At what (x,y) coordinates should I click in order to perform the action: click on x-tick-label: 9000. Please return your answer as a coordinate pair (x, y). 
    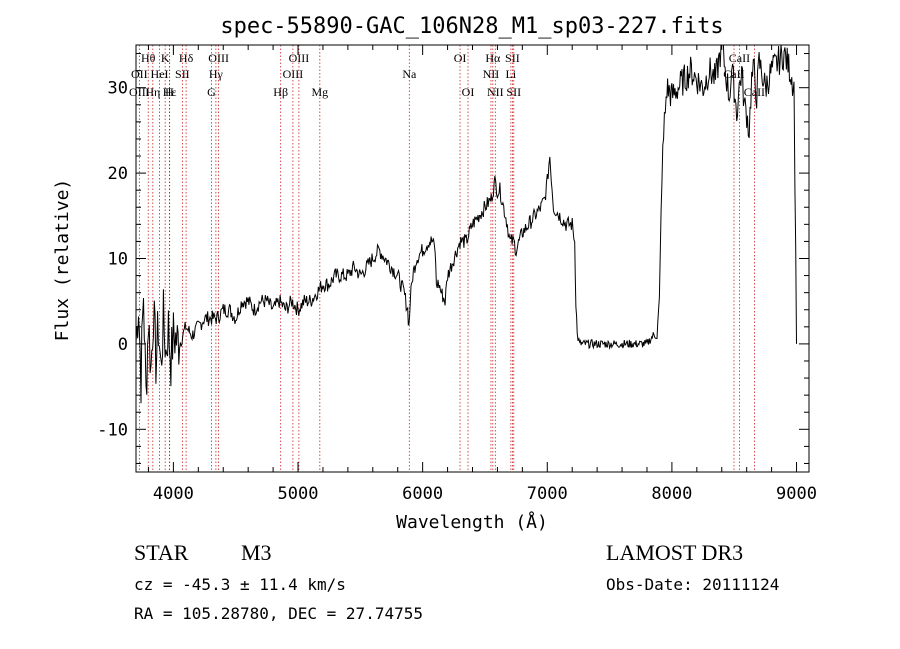
    Looking at the image, I should click on (796, 494).